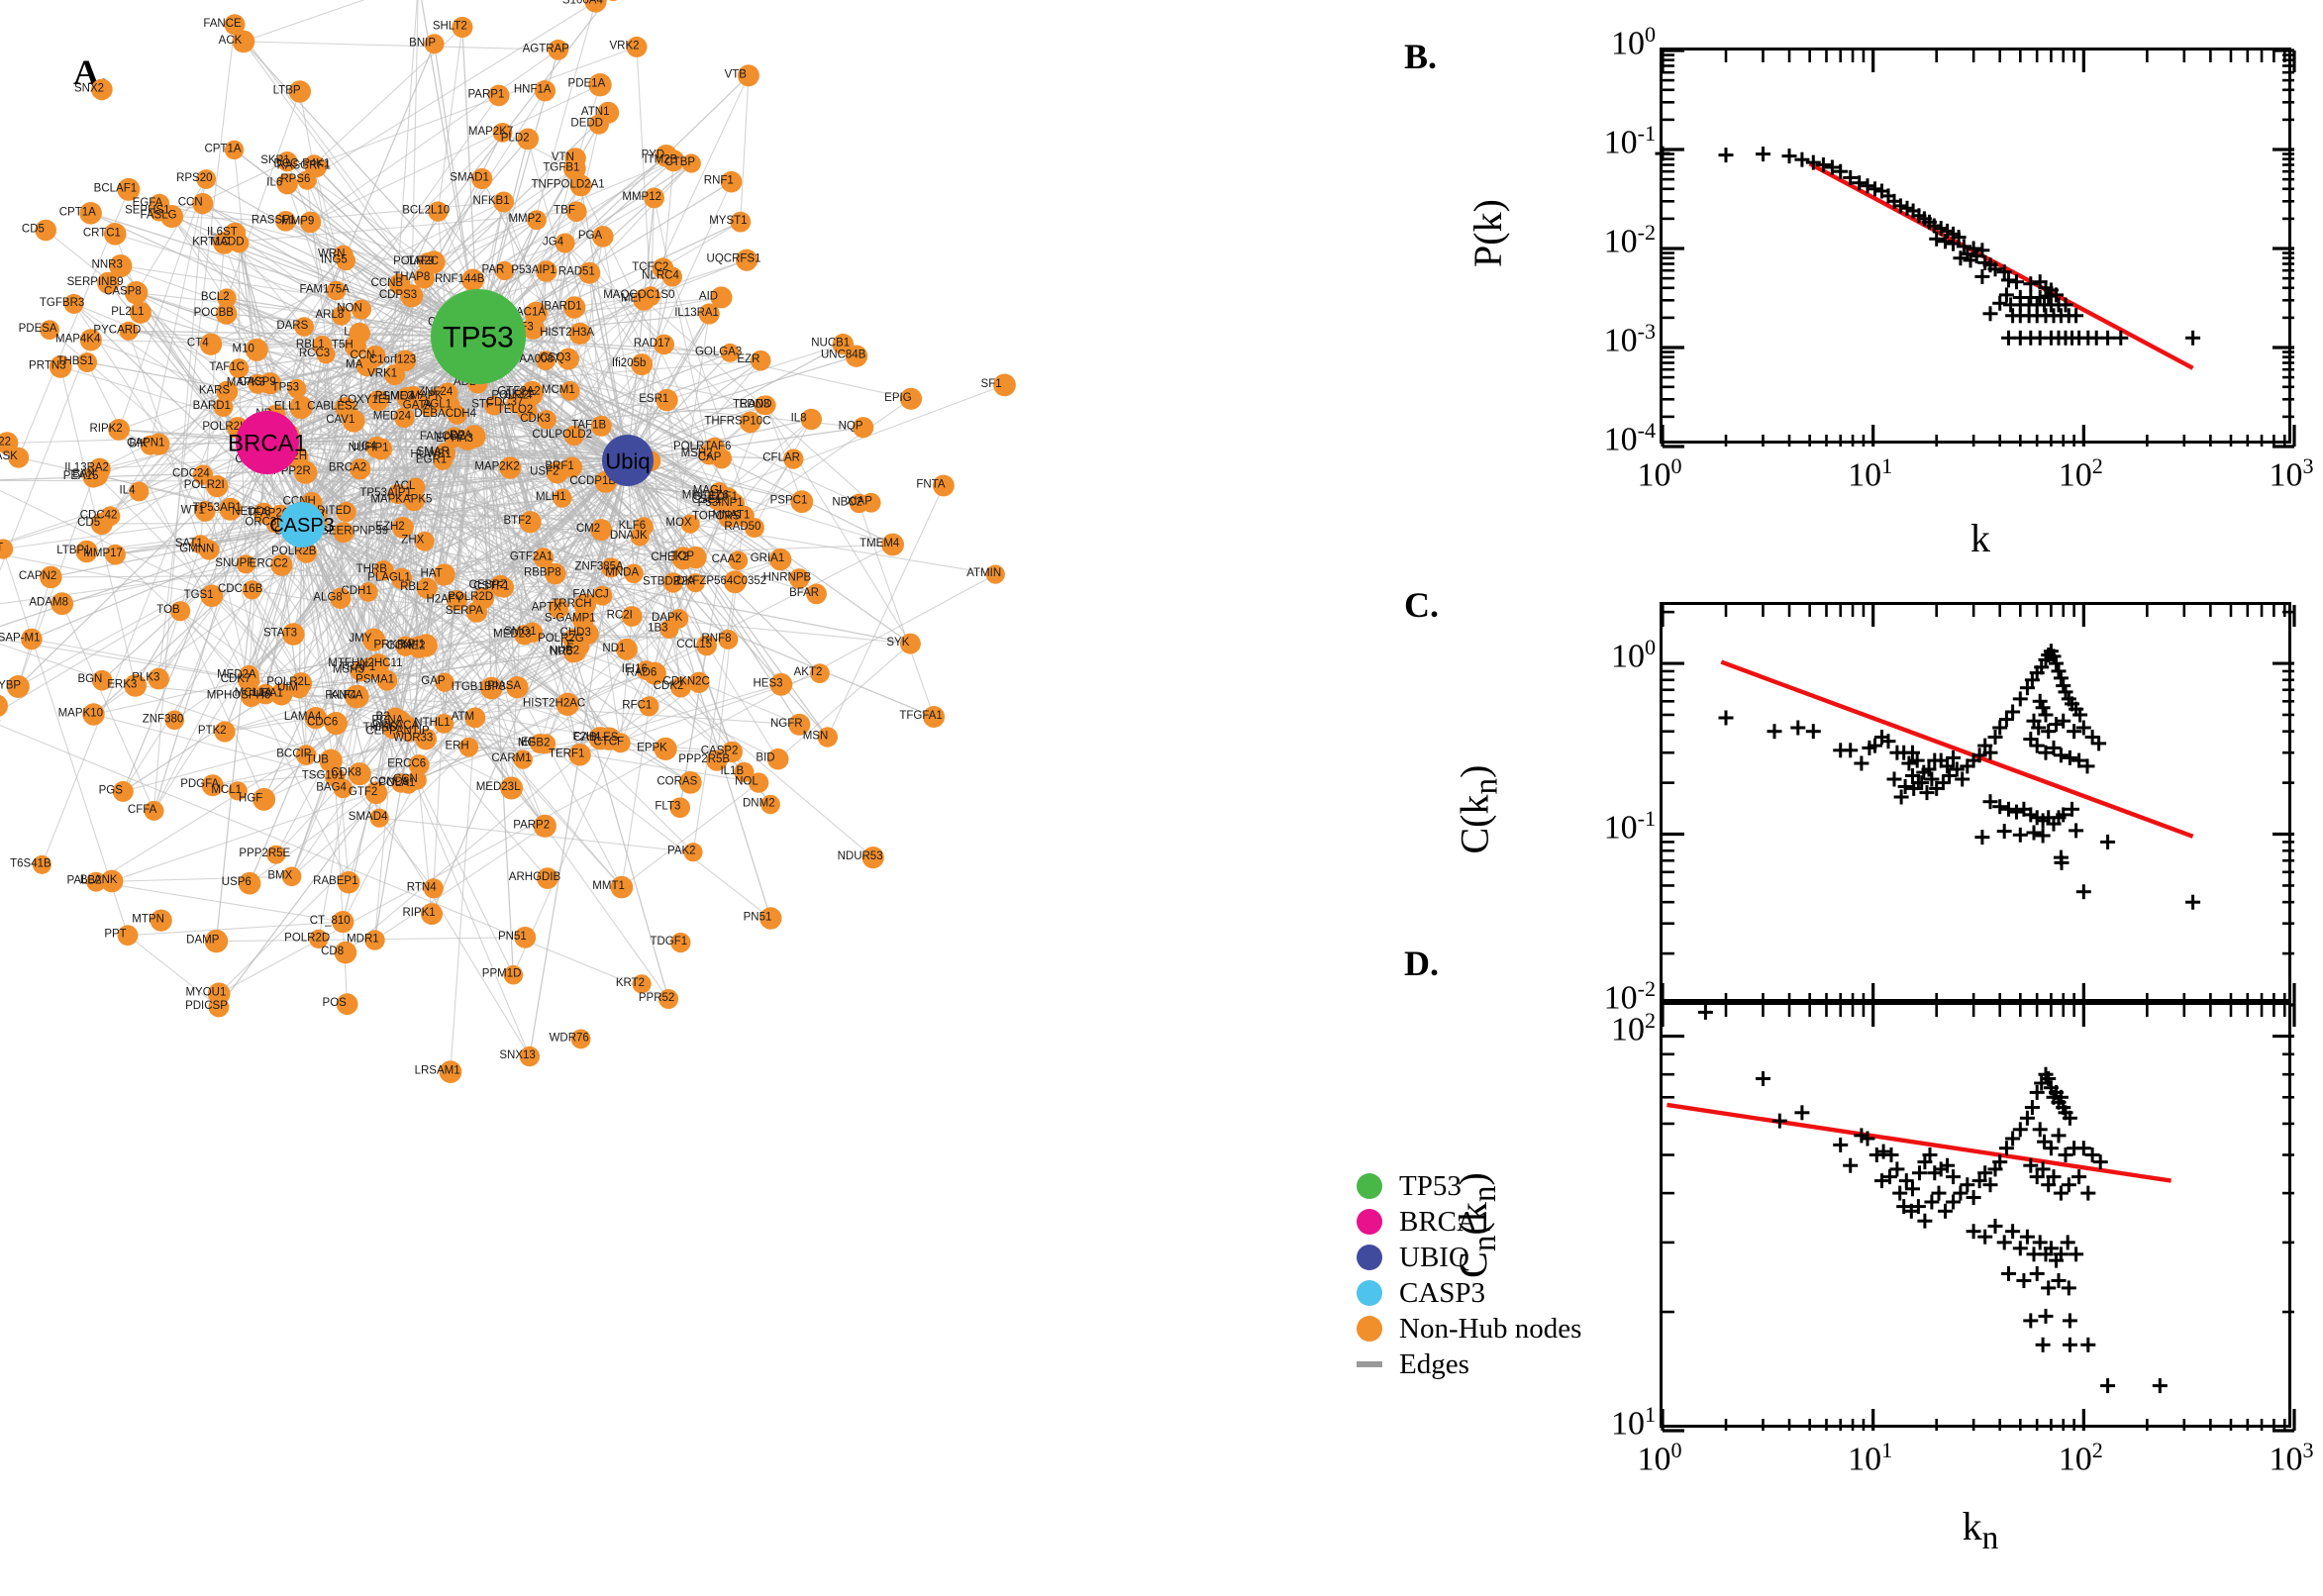 The height and width of the screenshot is (1596, 2323). I want to click on hub-node-brca1, so click(268, 442).